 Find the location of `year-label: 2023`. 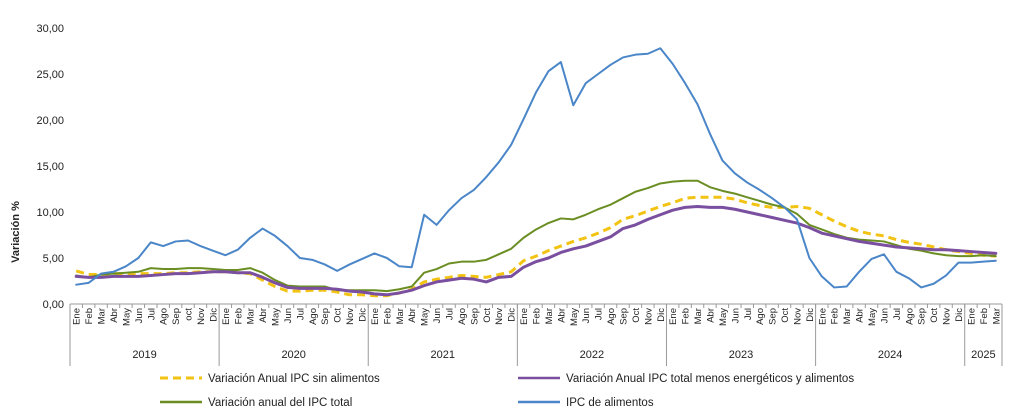

year-label: 2023 is located at coordinates (741, 355).